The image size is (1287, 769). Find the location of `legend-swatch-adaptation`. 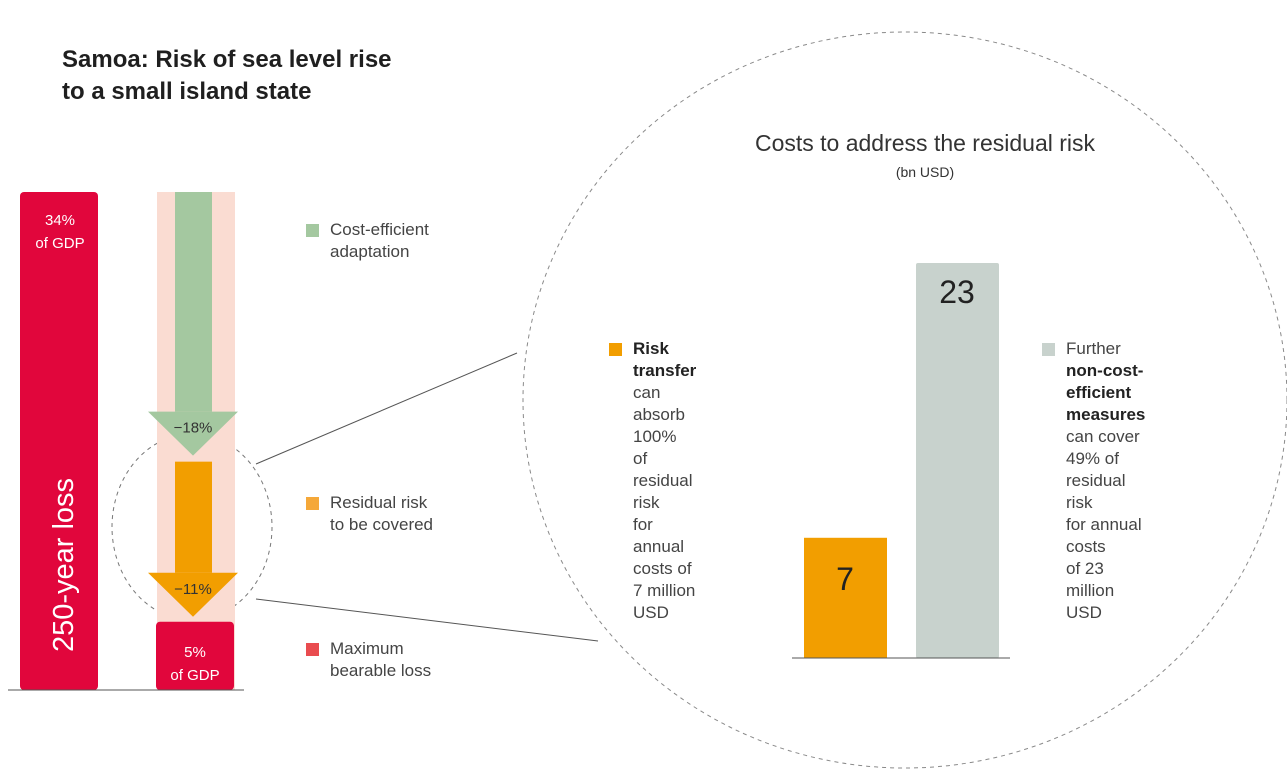

legend-swatch-adaptation is located at coordinates (312, 230).